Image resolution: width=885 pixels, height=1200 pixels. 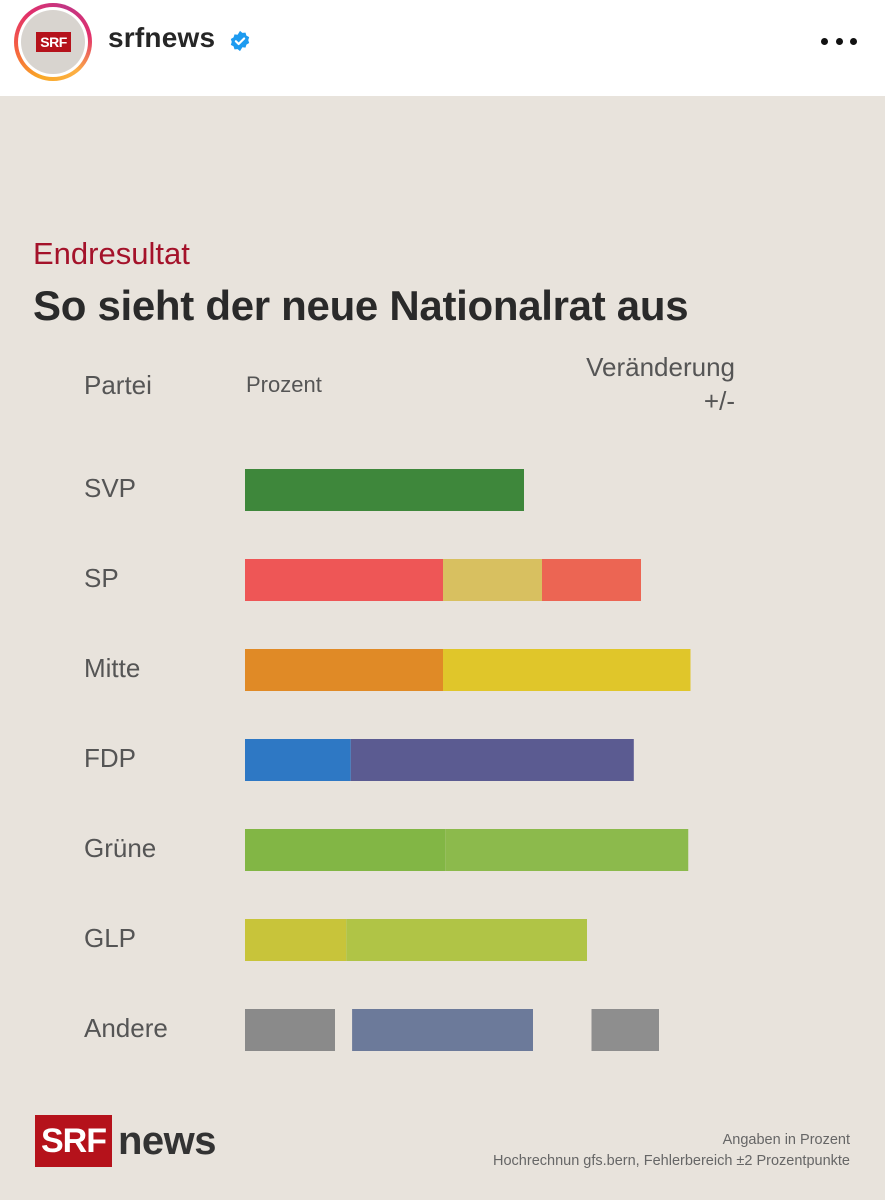 I want to click on party-label-andere: Andere, so click(x=126, y=1028).